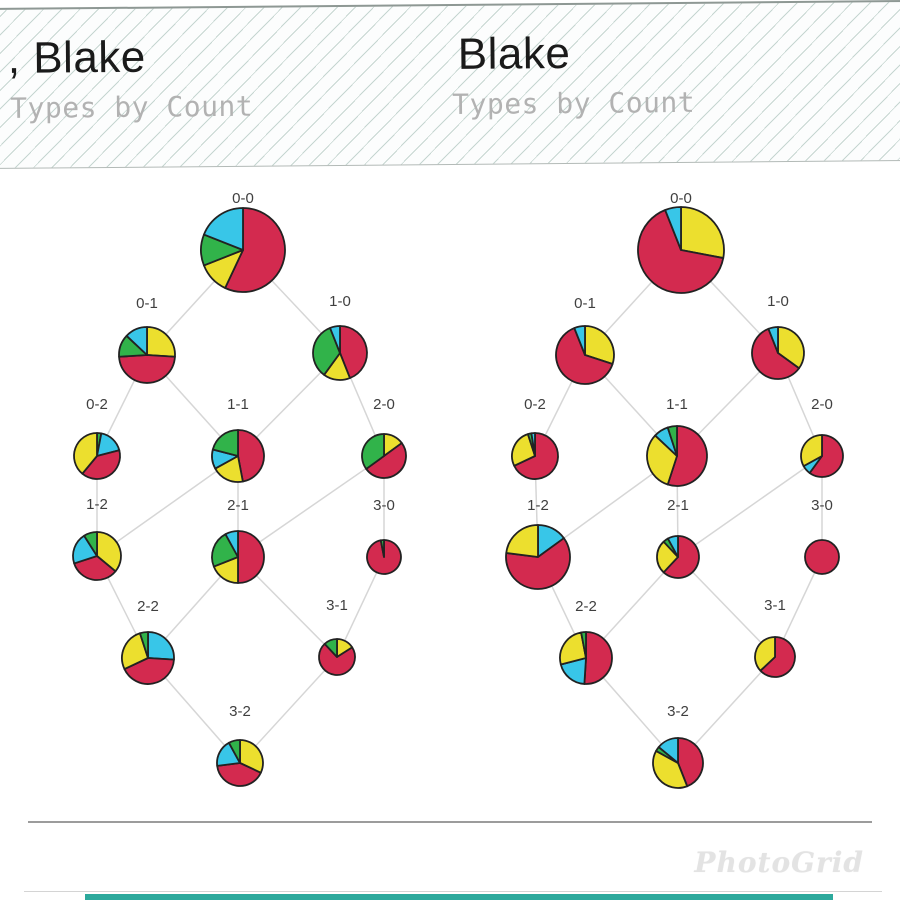 This screenshot has width=900, height=900. What do you see at coordinates (240, 745) in the screenshot?
I see `pie-node-0-3-2: 3-2` at bounding box center [240, 745].